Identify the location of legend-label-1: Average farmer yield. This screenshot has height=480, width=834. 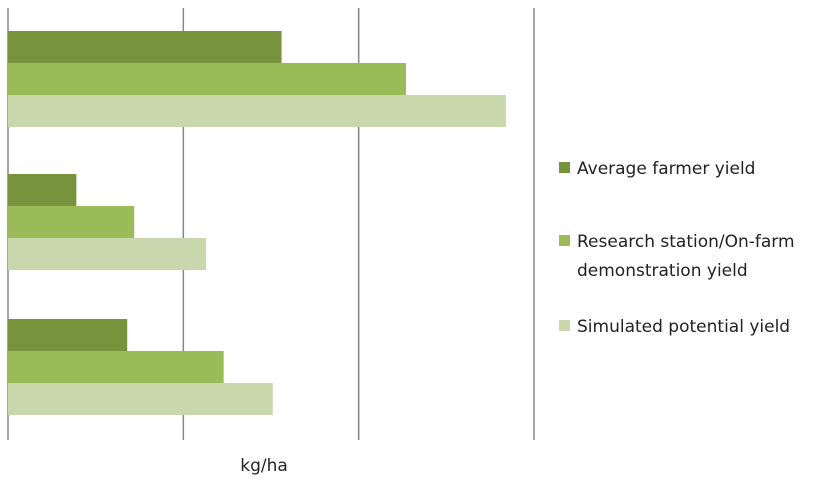
(666, 169).